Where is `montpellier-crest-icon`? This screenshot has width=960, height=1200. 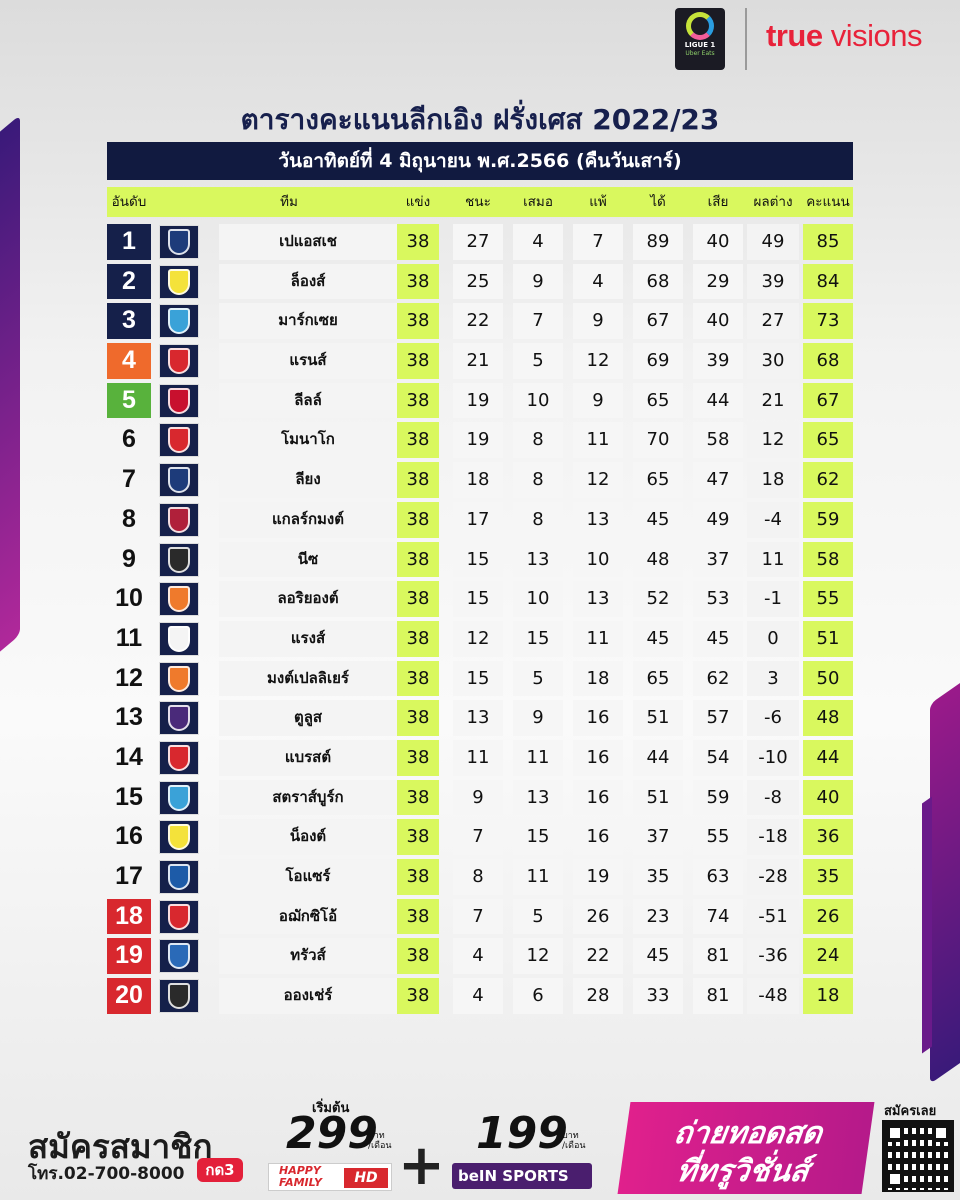
montpellier-crest-icon is located at coordinates (179, 678).